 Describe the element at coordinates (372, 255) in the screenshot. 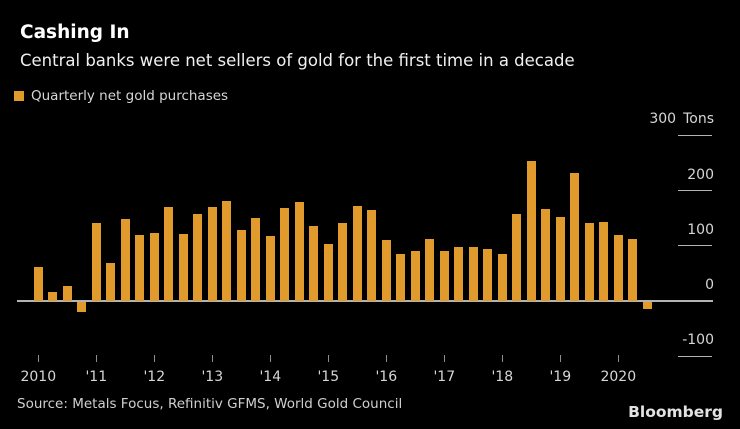

I see `bar-2015-q4` at that location.